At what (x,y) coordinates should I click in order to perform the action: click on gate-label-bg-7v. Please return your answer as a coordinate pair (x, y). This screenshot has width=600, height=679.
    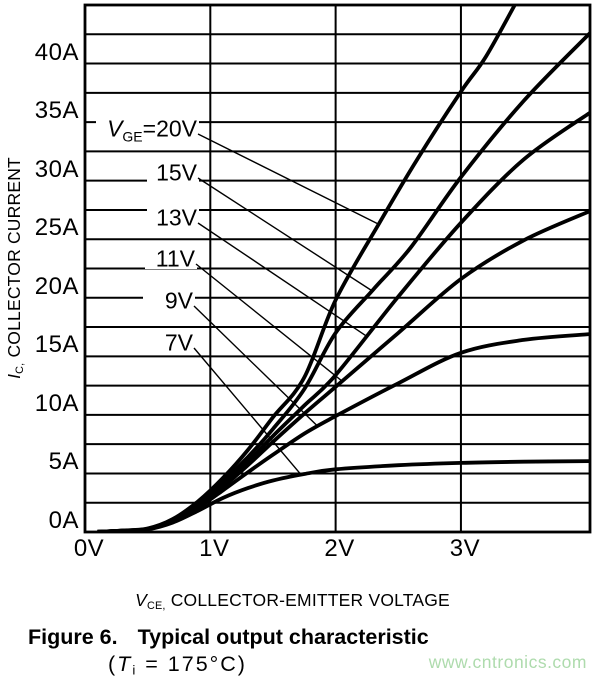
    Looking at the image, I should click on (169, 341).